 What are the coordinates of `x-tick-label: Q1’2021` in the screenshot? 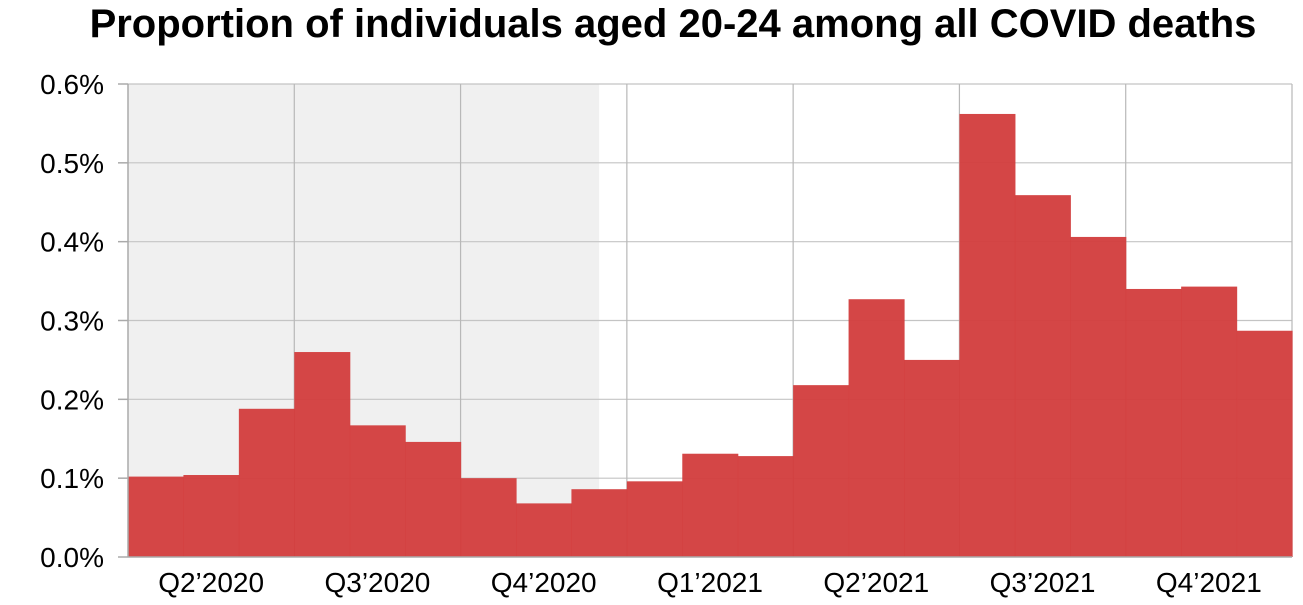 It's located at (710, 582).